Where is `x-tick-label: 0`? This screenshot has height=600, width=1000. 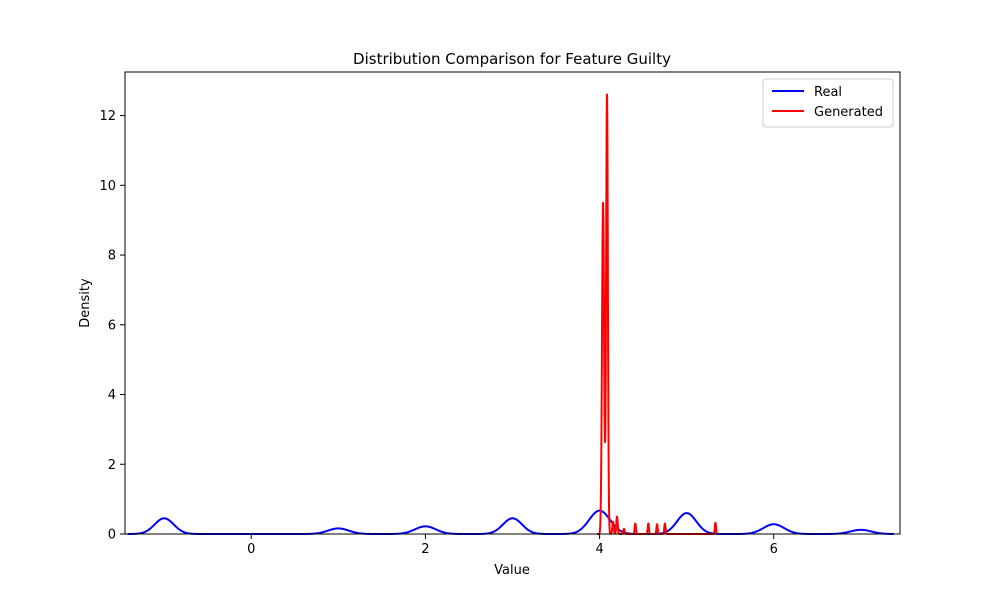 x-tick-label: 0 is located at coordinates (251, 549).